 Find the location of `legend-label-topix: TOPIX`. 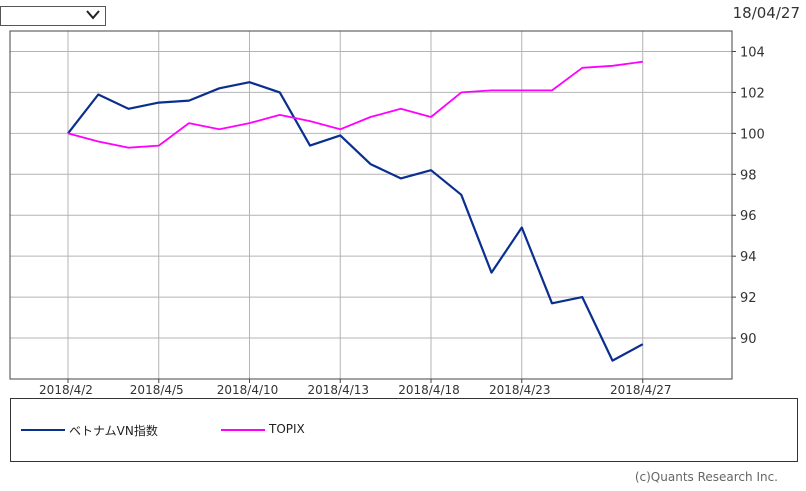

legend-label-topix: TOPIX is located at coordinates (287, 429).